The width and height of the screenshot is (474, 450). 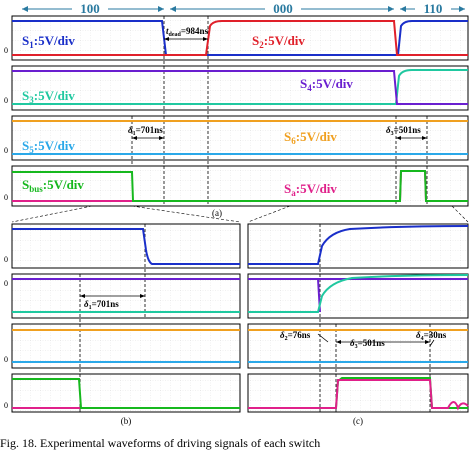 I want to click on state-label-2: 000, so click(x=283, y=8).